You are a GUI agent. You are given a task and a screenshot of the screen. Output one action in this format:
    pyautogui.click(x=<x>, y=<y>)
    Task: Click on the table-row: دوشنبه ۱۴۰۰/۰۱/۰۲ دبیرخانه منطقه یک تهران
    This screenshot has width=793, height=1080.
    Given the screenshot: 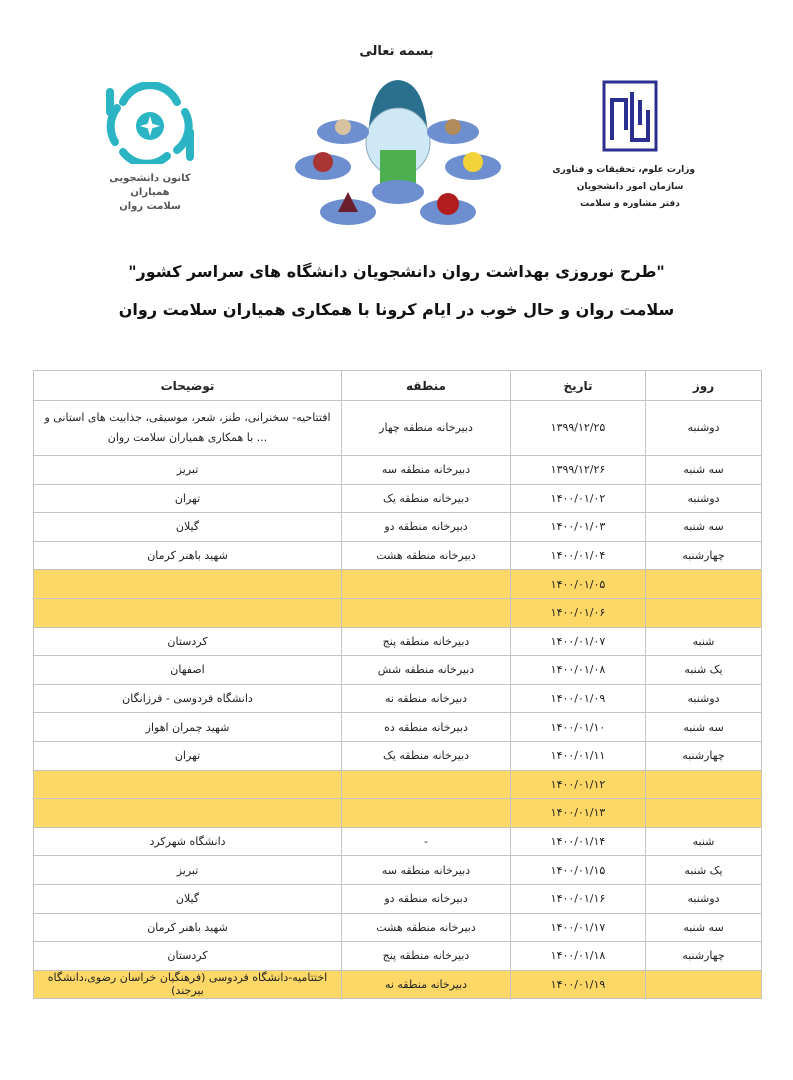 What is the action you would take?
    pyautogui.click(x=397, y=498)
    